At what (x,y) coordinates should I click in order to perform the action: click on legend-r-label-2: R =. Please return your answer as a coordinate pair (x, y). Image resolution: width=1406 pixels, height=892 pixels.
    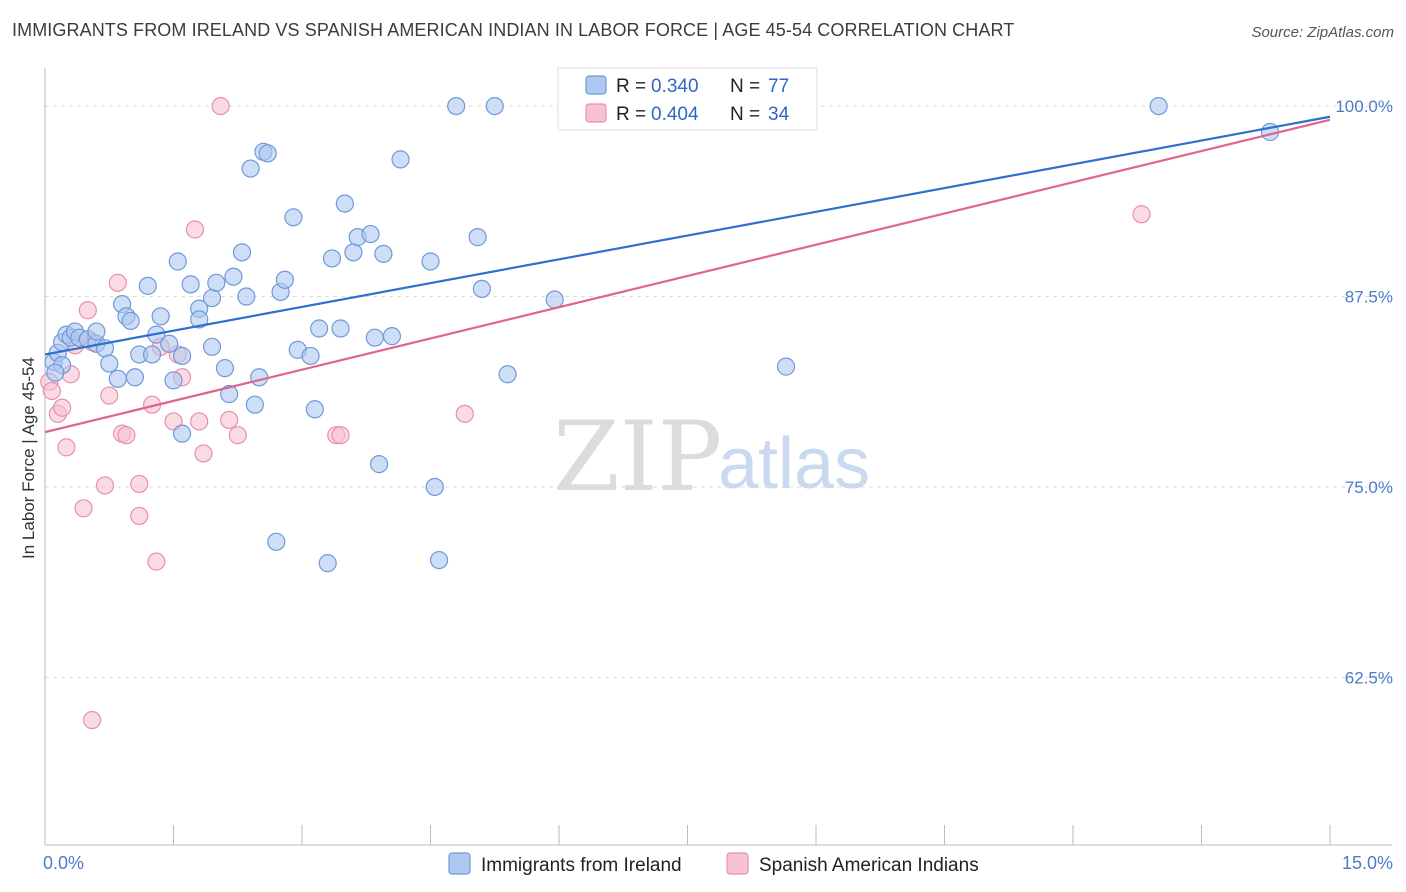
    Looking at the image, I should click on (631, 114).